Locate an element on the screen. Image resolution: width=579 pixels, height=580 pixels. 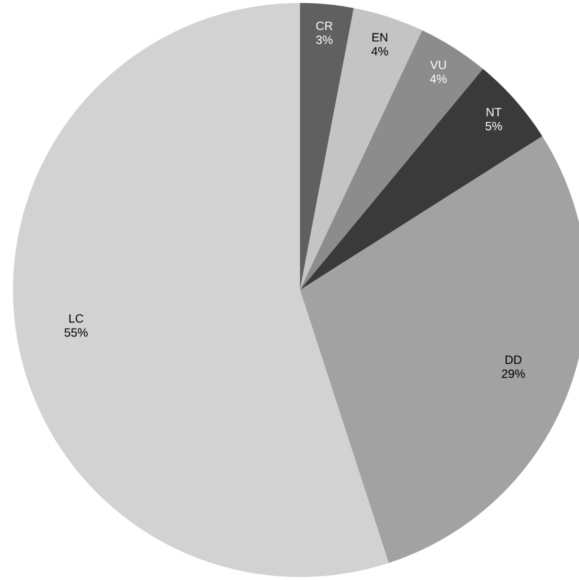
slice-label: CR is located at coordinates (324, 26).